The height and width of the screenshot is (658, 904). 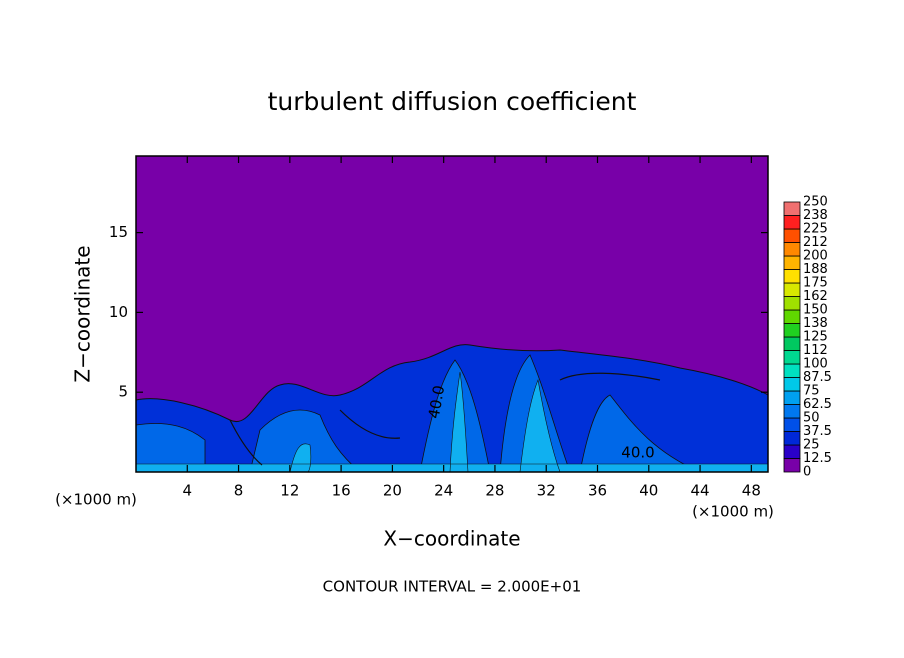 What do you see at coordinates (815, 323) in the screenshot?
I see `colorbar-label: 138` at bounding box center [815, 323].